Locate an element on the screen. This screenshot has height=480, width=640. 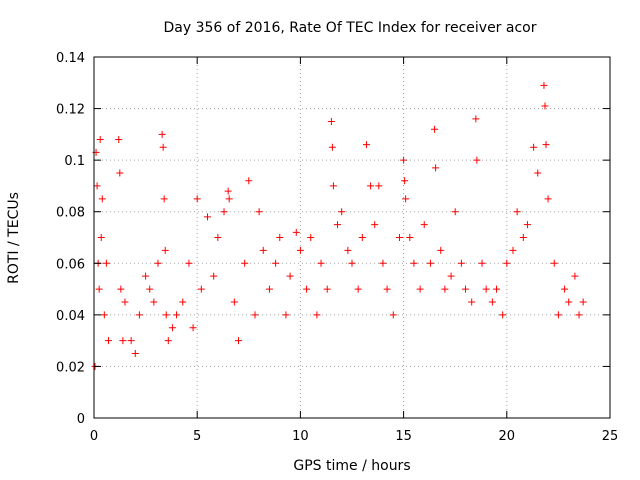
y-tick-label: 0.02 is located at coordinates (70, 367).